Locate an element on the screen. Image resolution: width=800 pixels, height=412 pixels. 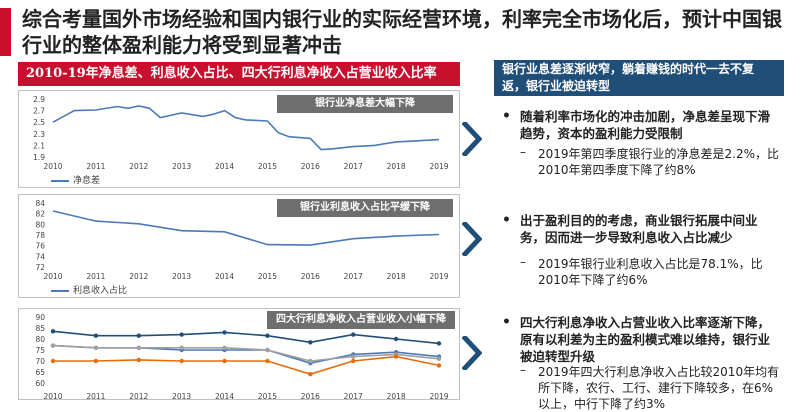
chart-legend: 利息收入占比 is located at coordinates (89, 289).